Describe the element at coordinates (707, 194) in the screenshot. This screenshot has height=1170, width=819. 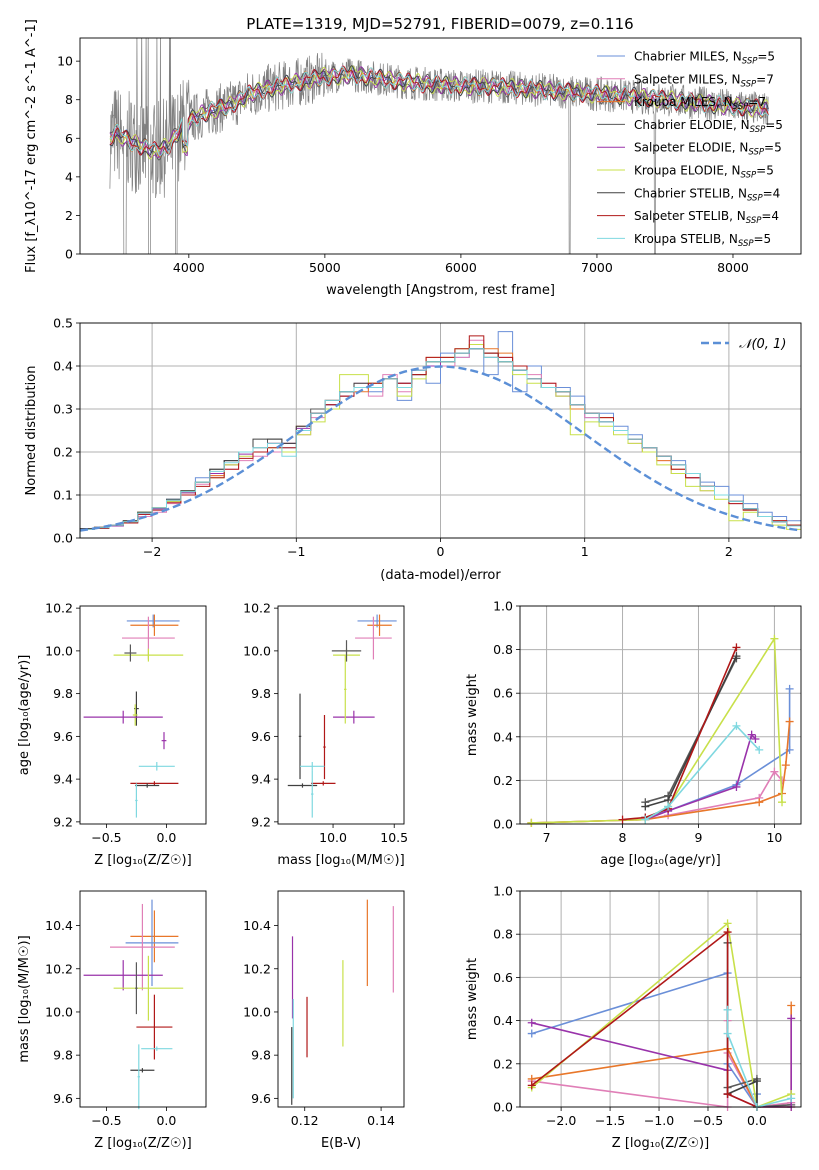
I see `legend-entry: Chabrier STELIB, NSSP=4` at that location.